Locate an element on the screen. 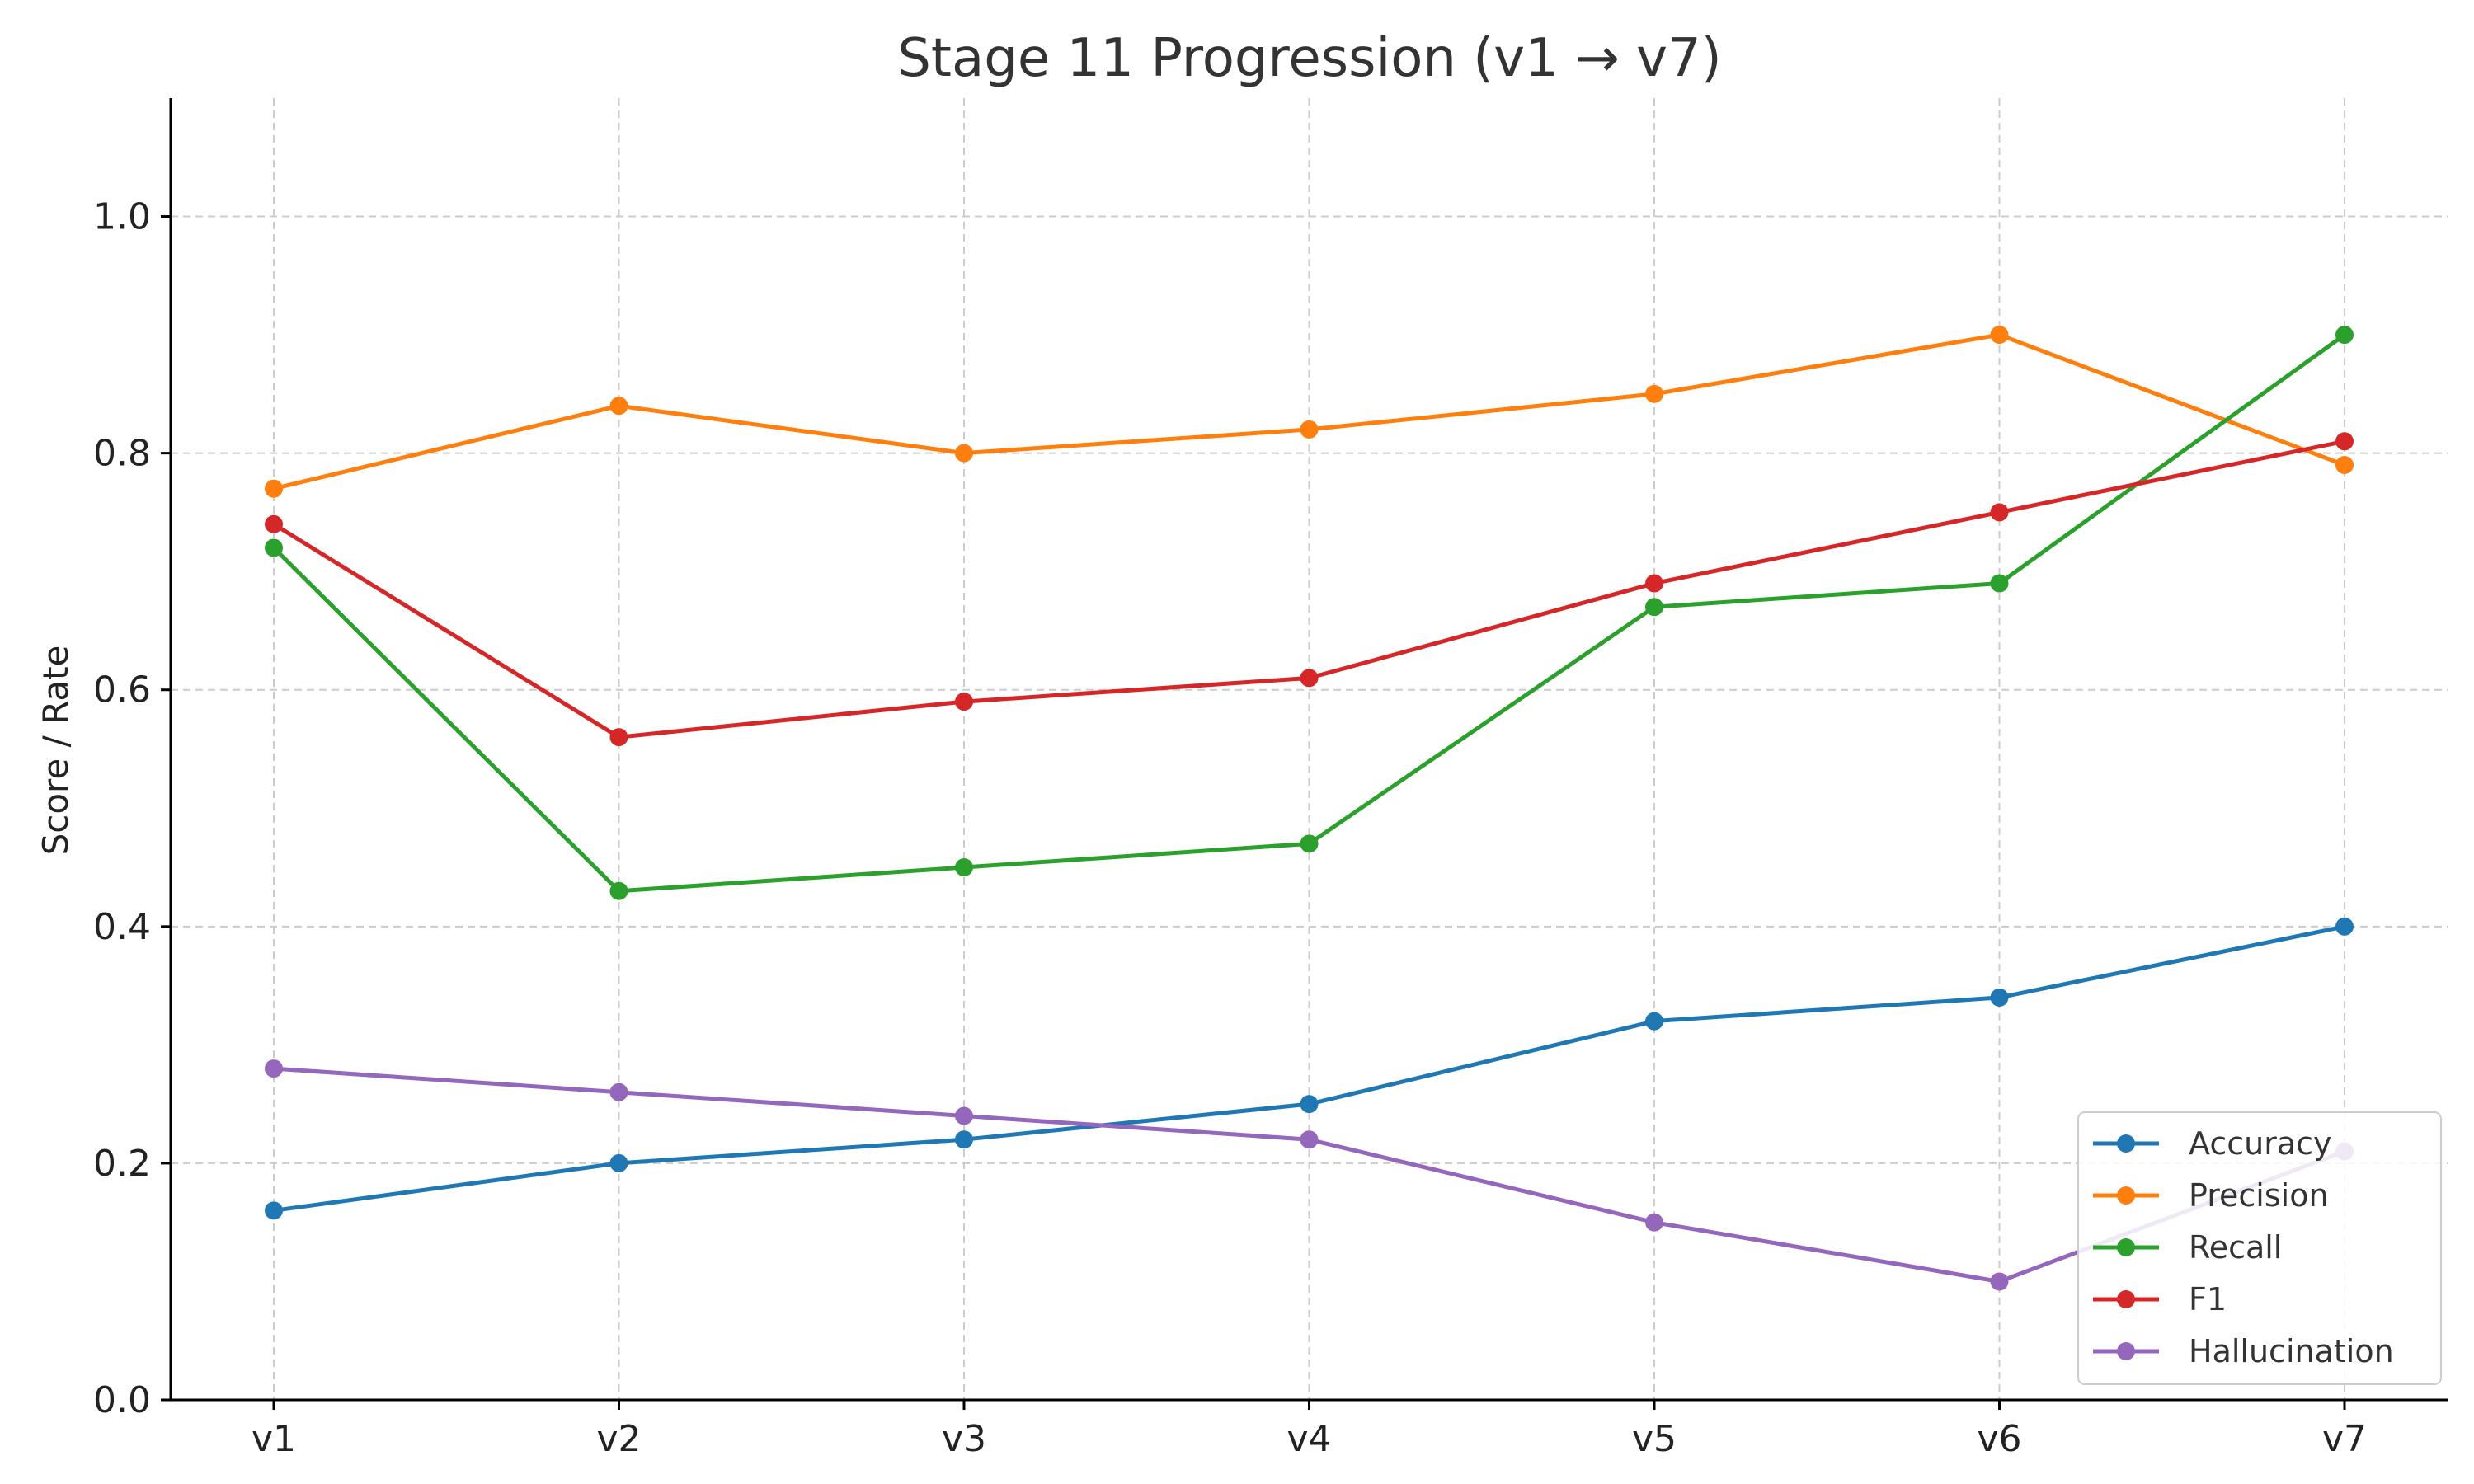  legend-item-accuracy: Accuracy is located at coordinates (2212, 1143).